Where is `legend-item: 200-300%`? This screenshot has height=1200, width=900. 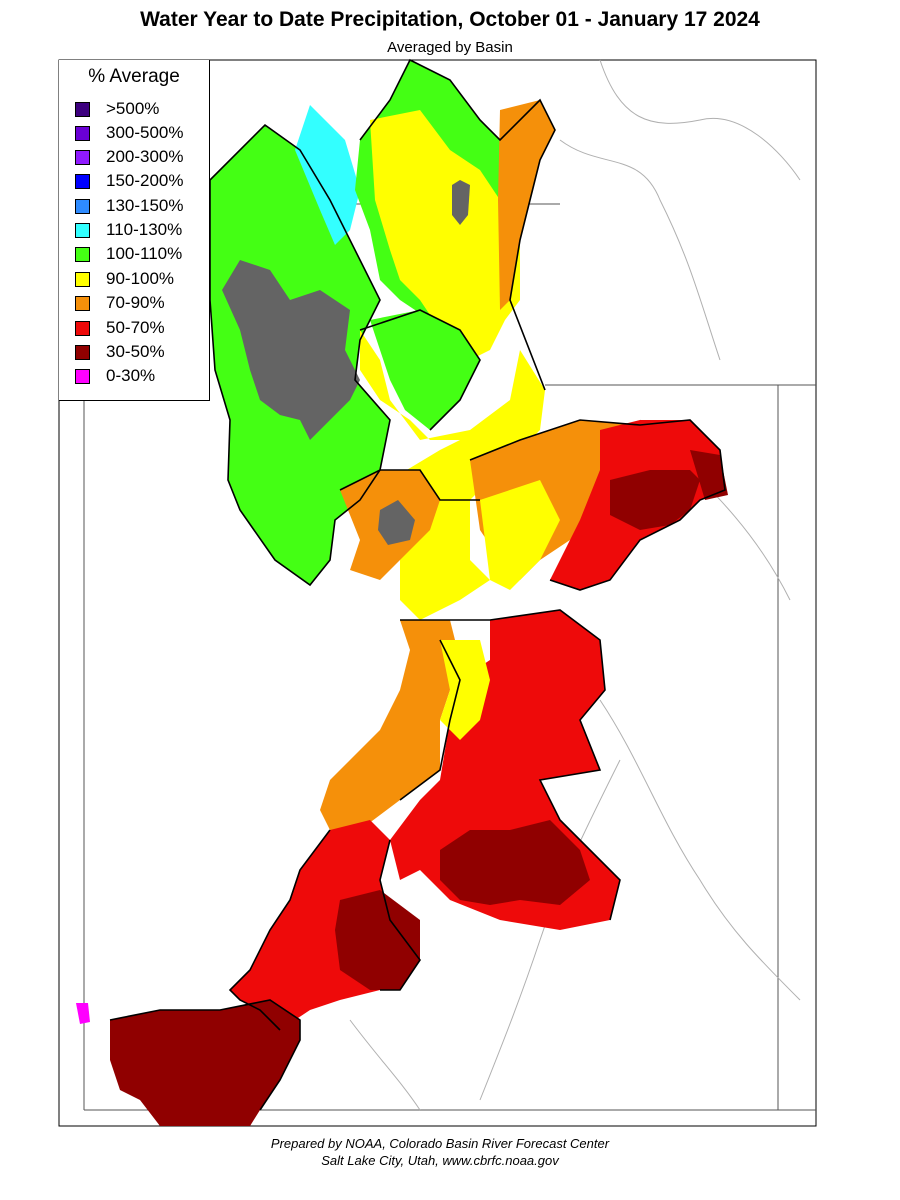 legend-item: 200-300% is located at coordinates (129, 157).